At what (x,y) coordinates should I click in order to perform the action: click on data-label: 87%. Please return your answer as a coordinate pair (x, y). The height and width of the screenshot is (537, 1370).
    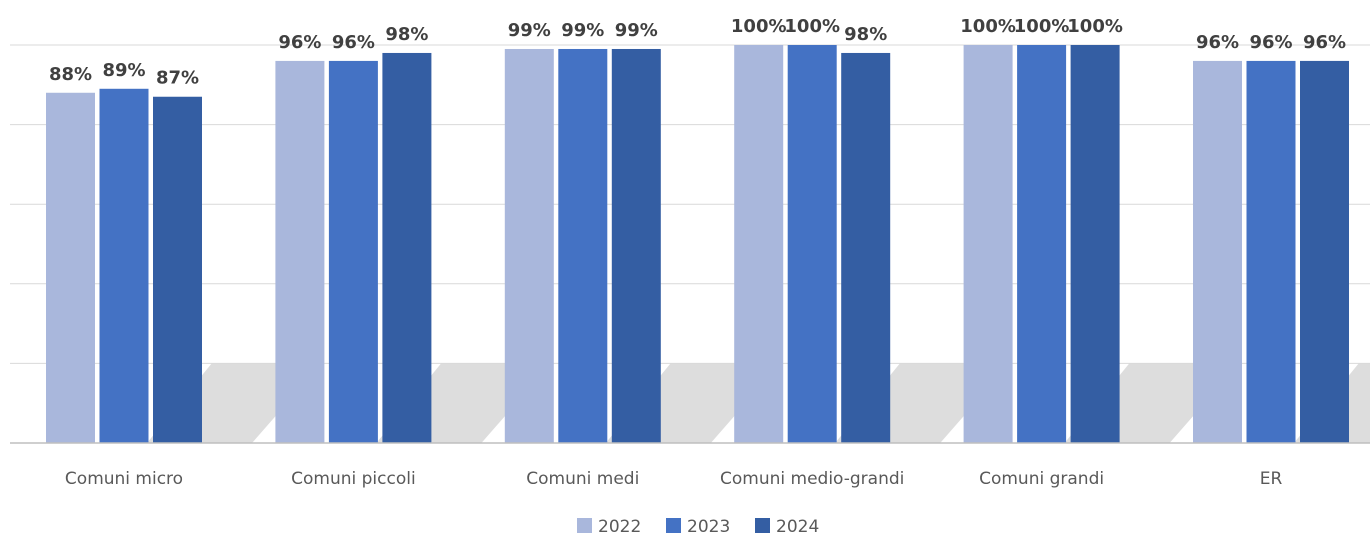
    Looking at the image, I should click on (177, 78).